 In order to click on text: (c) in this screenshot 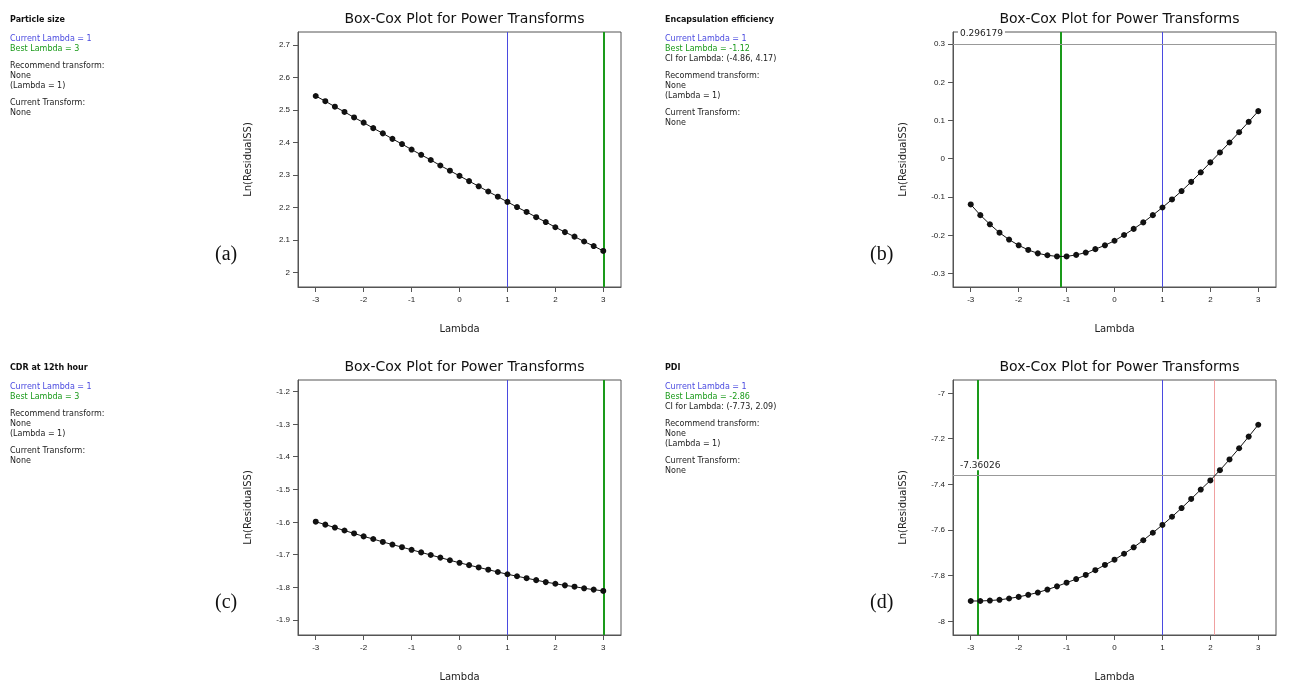, I will do `click(226, 601)`.